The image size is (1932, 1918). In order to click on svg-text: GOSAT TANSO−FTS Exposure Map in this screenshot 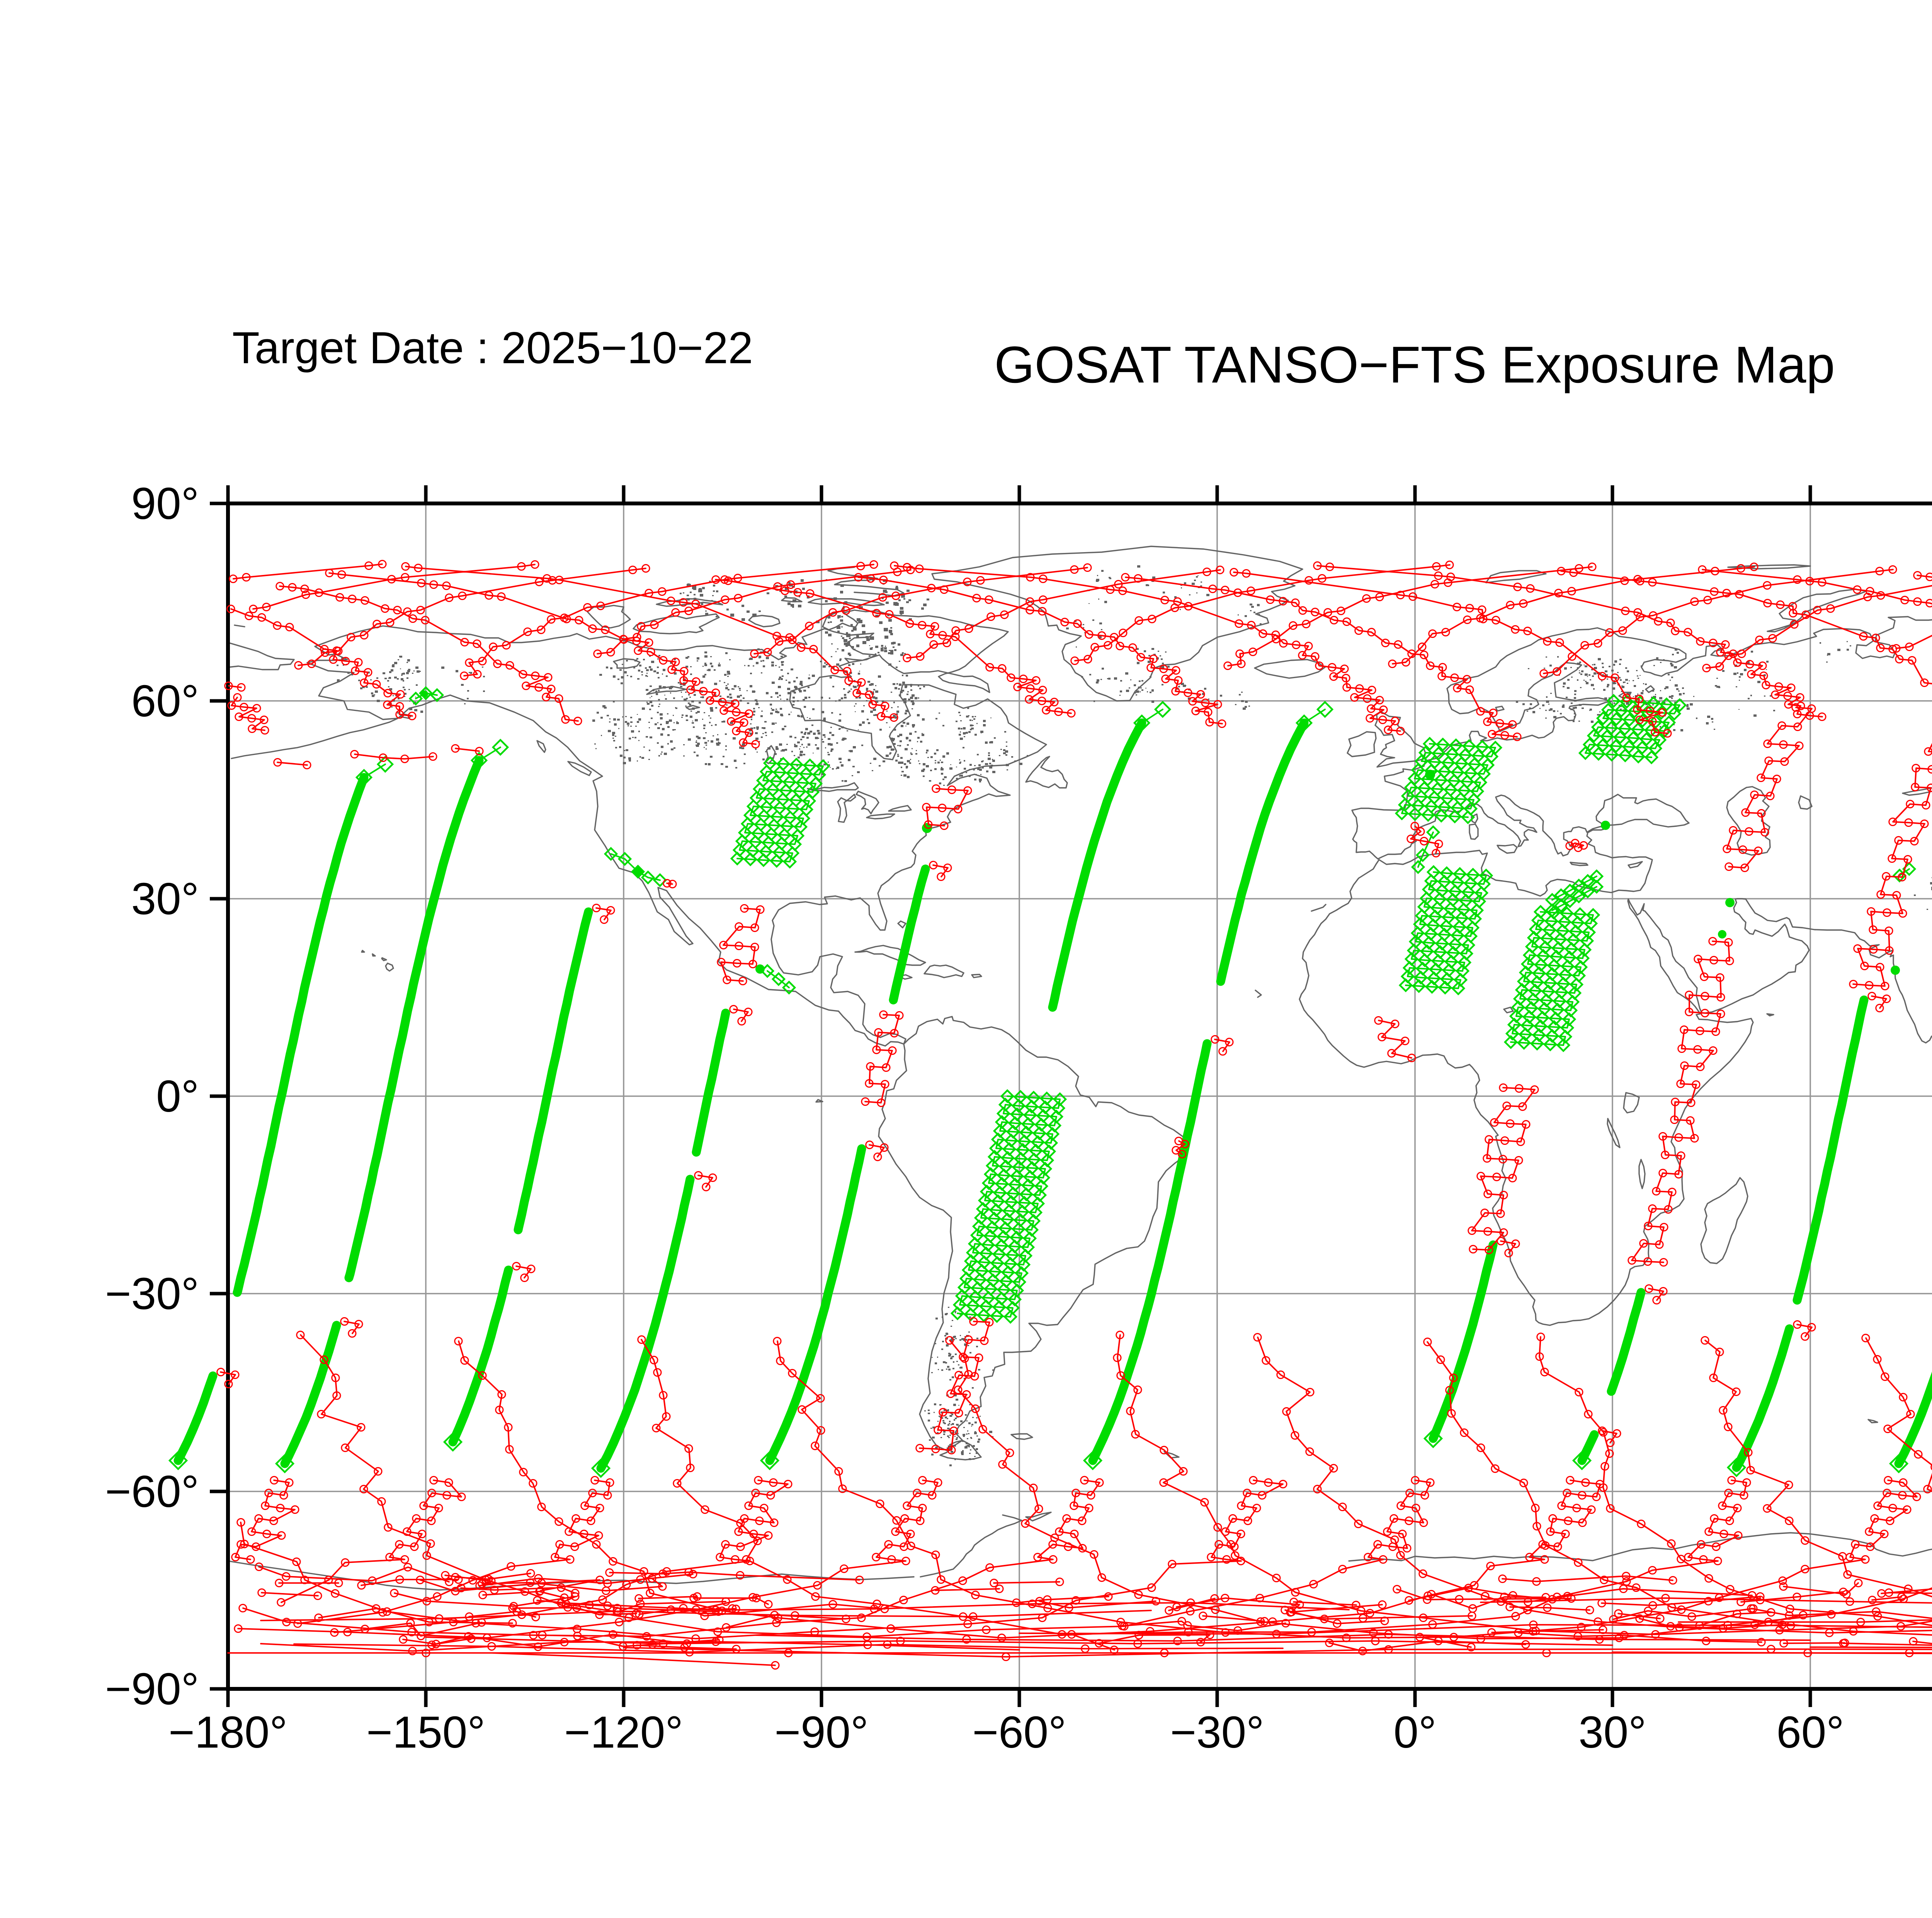, I will do `click(1414, 365)`.